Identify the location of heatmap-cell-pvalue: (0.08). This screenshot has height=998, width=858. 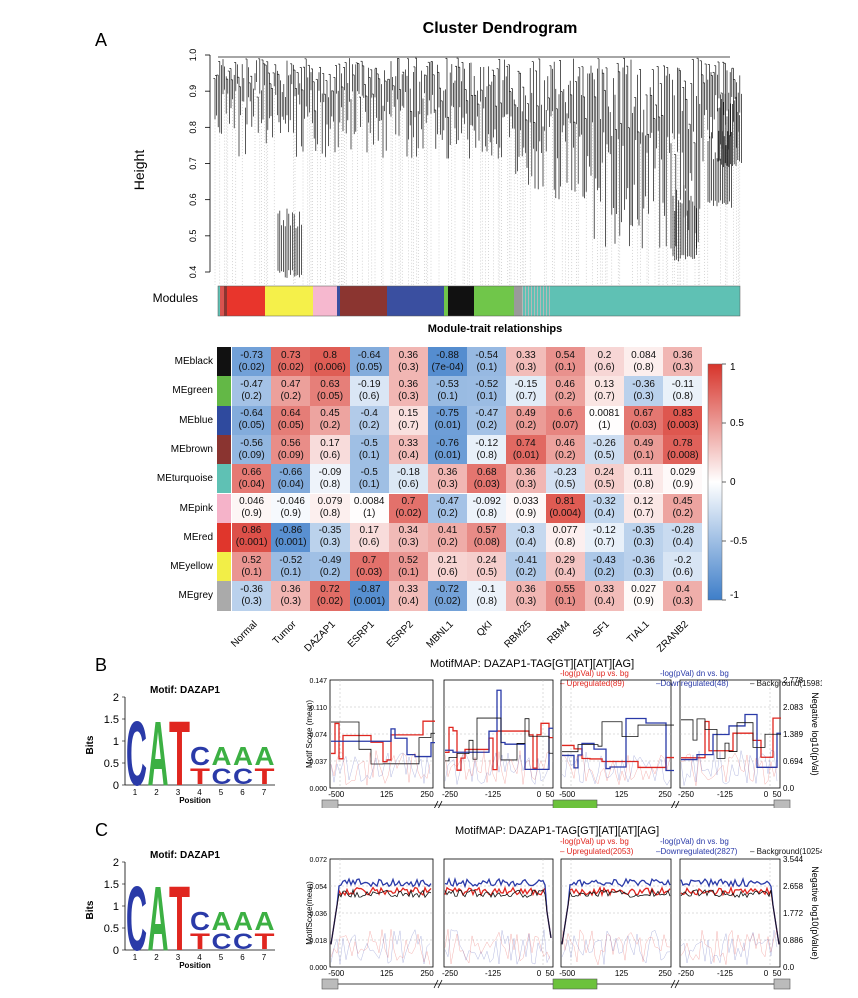
(486, 543).